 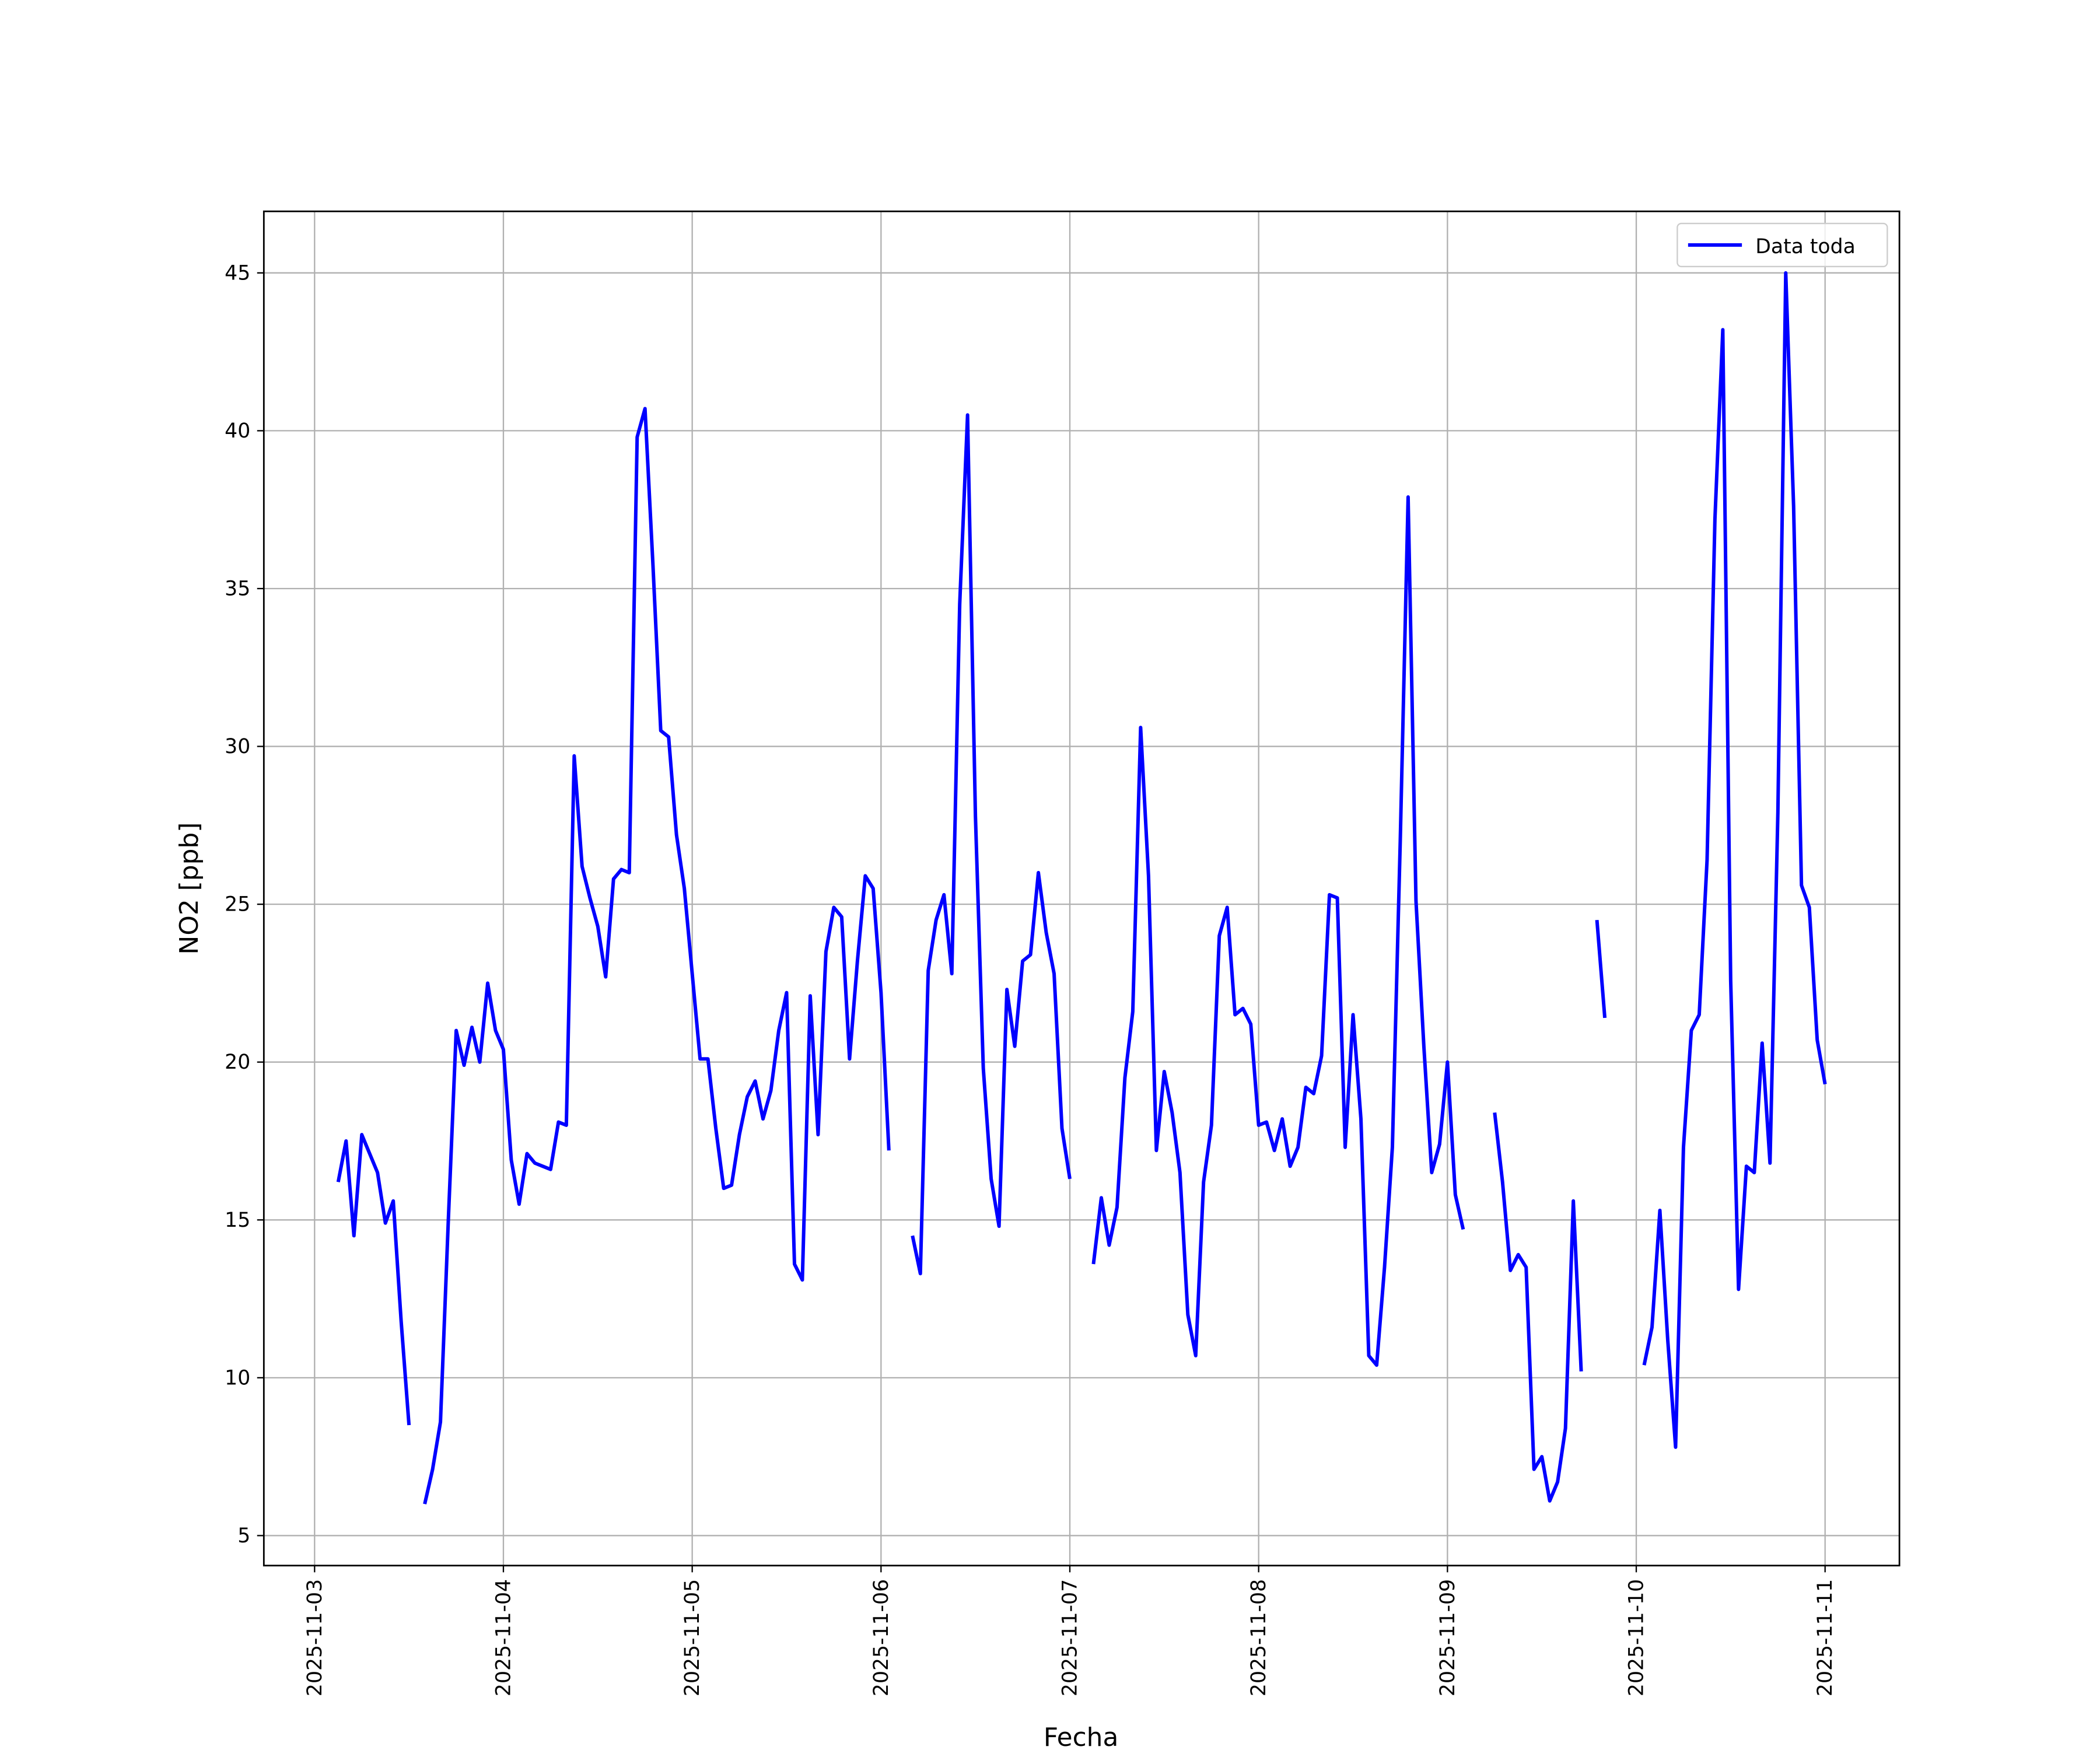 What do you see at coordinates (1070, 1637) in the screenshot?
I see `x-tick-label: 2025-11-07` at bounding box center [1070, 1637].